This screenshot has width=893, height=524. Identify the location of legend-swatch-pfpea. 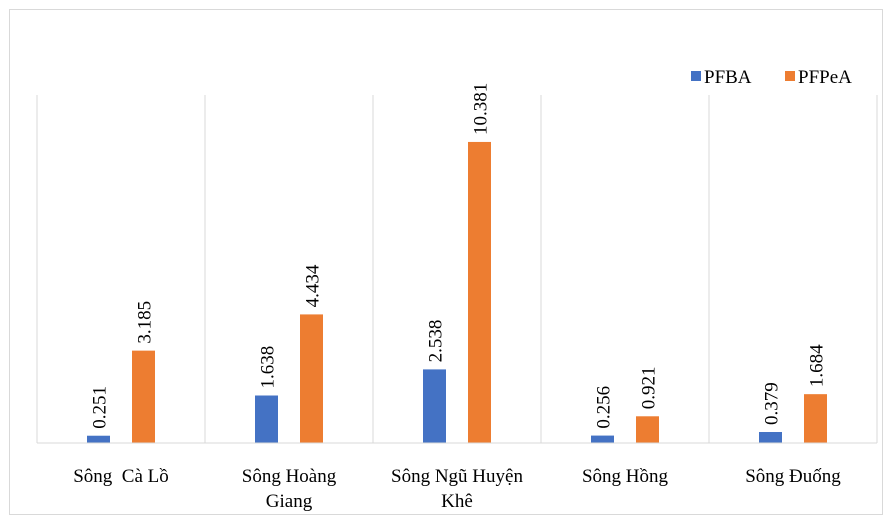
(790, 76).